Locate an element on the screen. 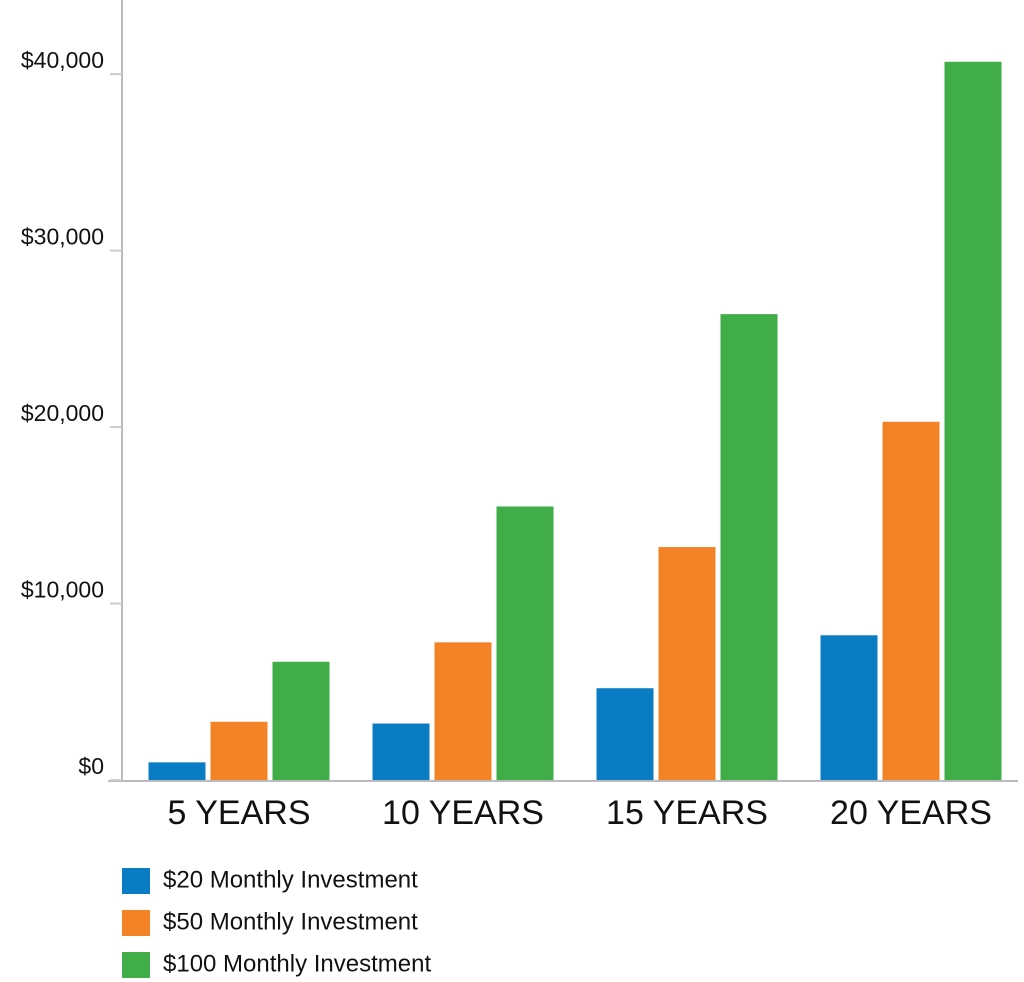 This screenshot has width=1024, height=982. x-tick-label: 10 YEARS is located at coordinates (463, 813).